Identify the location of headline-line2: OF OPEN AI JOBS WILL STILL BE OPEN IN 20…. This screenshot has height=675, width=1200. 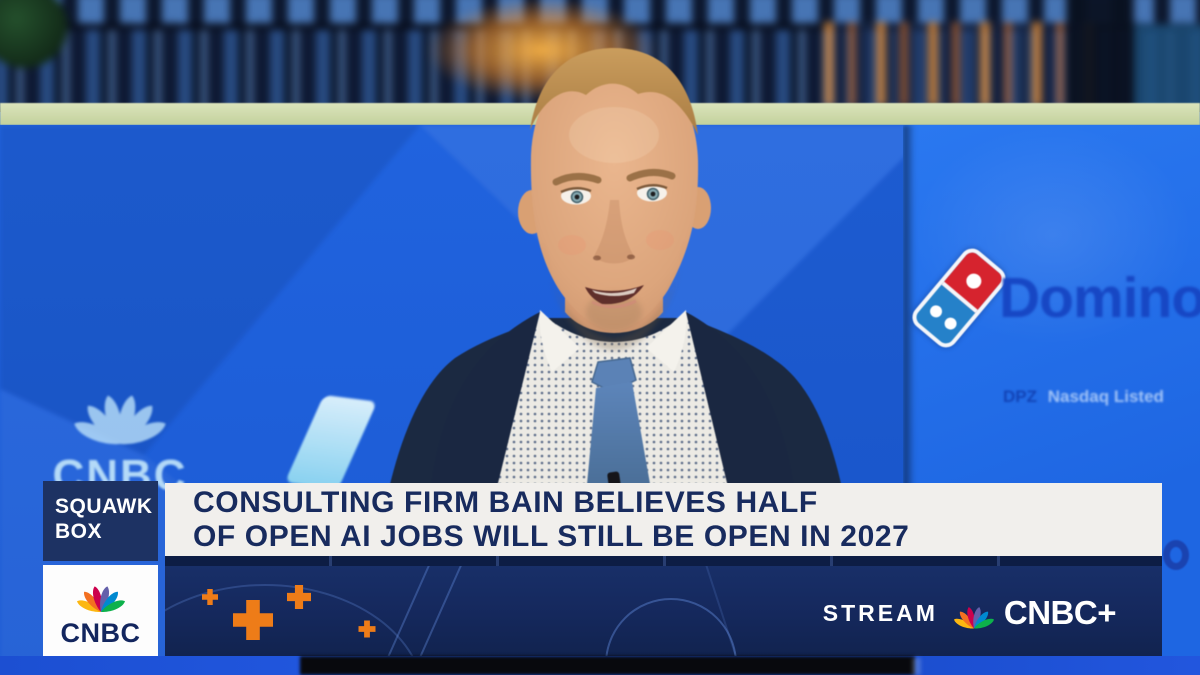
(551, 536).